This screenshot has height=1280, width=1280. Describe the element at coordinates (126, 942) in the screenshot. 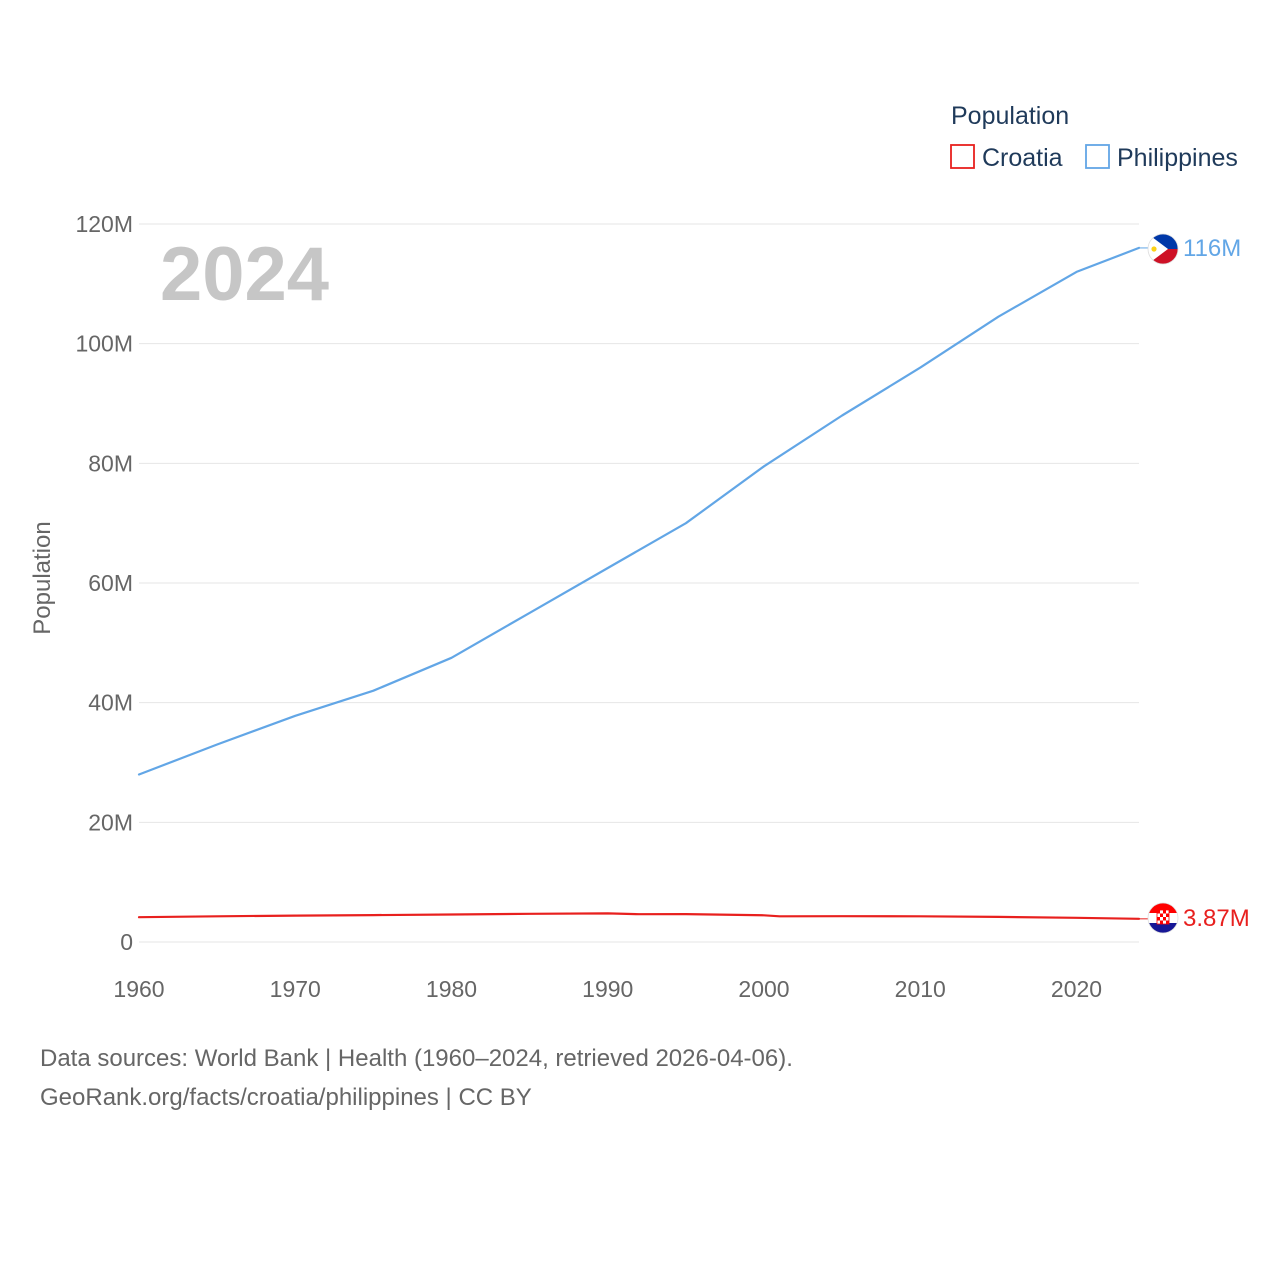

I see `y-tick-label: 0` at that location.